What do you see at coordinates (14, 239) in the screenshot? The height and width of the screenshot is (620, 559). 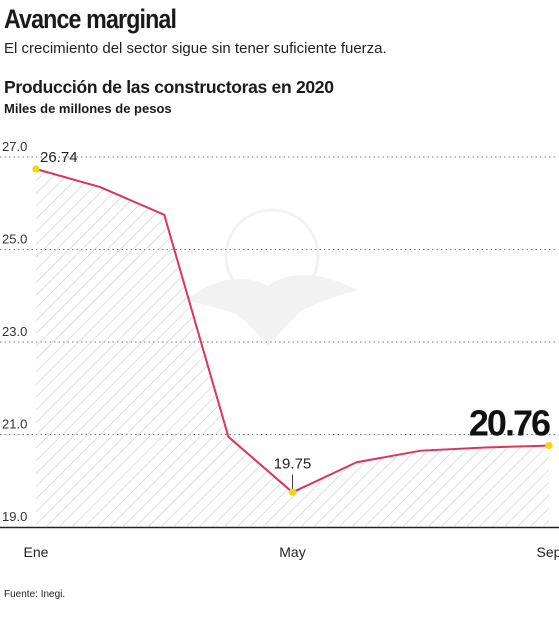 I see `y-tick-label: 25.0` at bounding box center [14, 239].